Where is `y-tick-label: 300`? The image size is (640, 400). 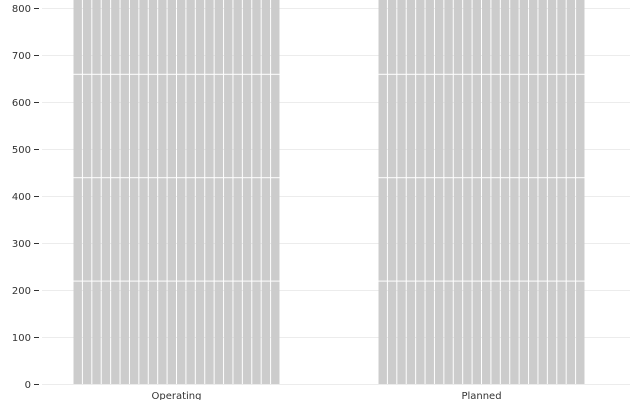
y-tick-label: 300 is located at coordinates (21, 244).